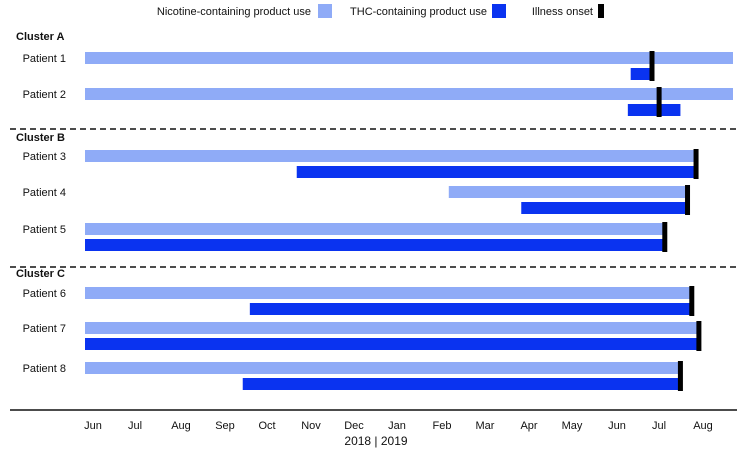 This screenshot has height=455, width=745. I want to click on patient-2-thc-bar, so click(654, 110).